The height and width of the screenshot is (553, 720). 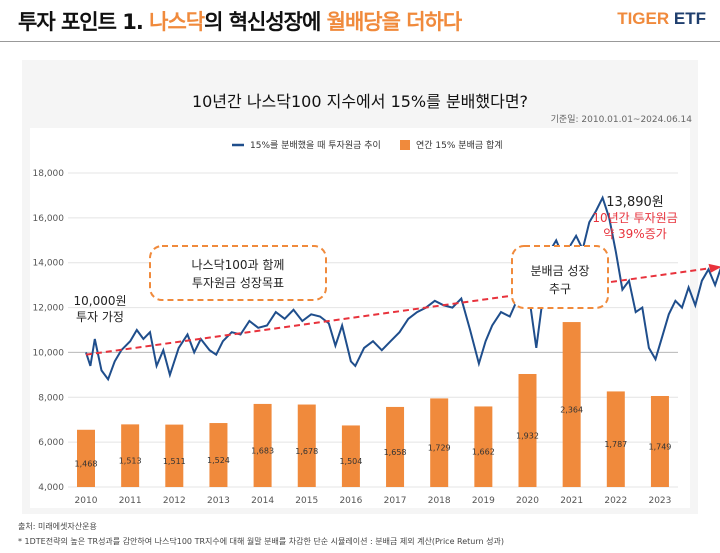 I want to click on start-value: 10,000원, so click(x=99, y=301).